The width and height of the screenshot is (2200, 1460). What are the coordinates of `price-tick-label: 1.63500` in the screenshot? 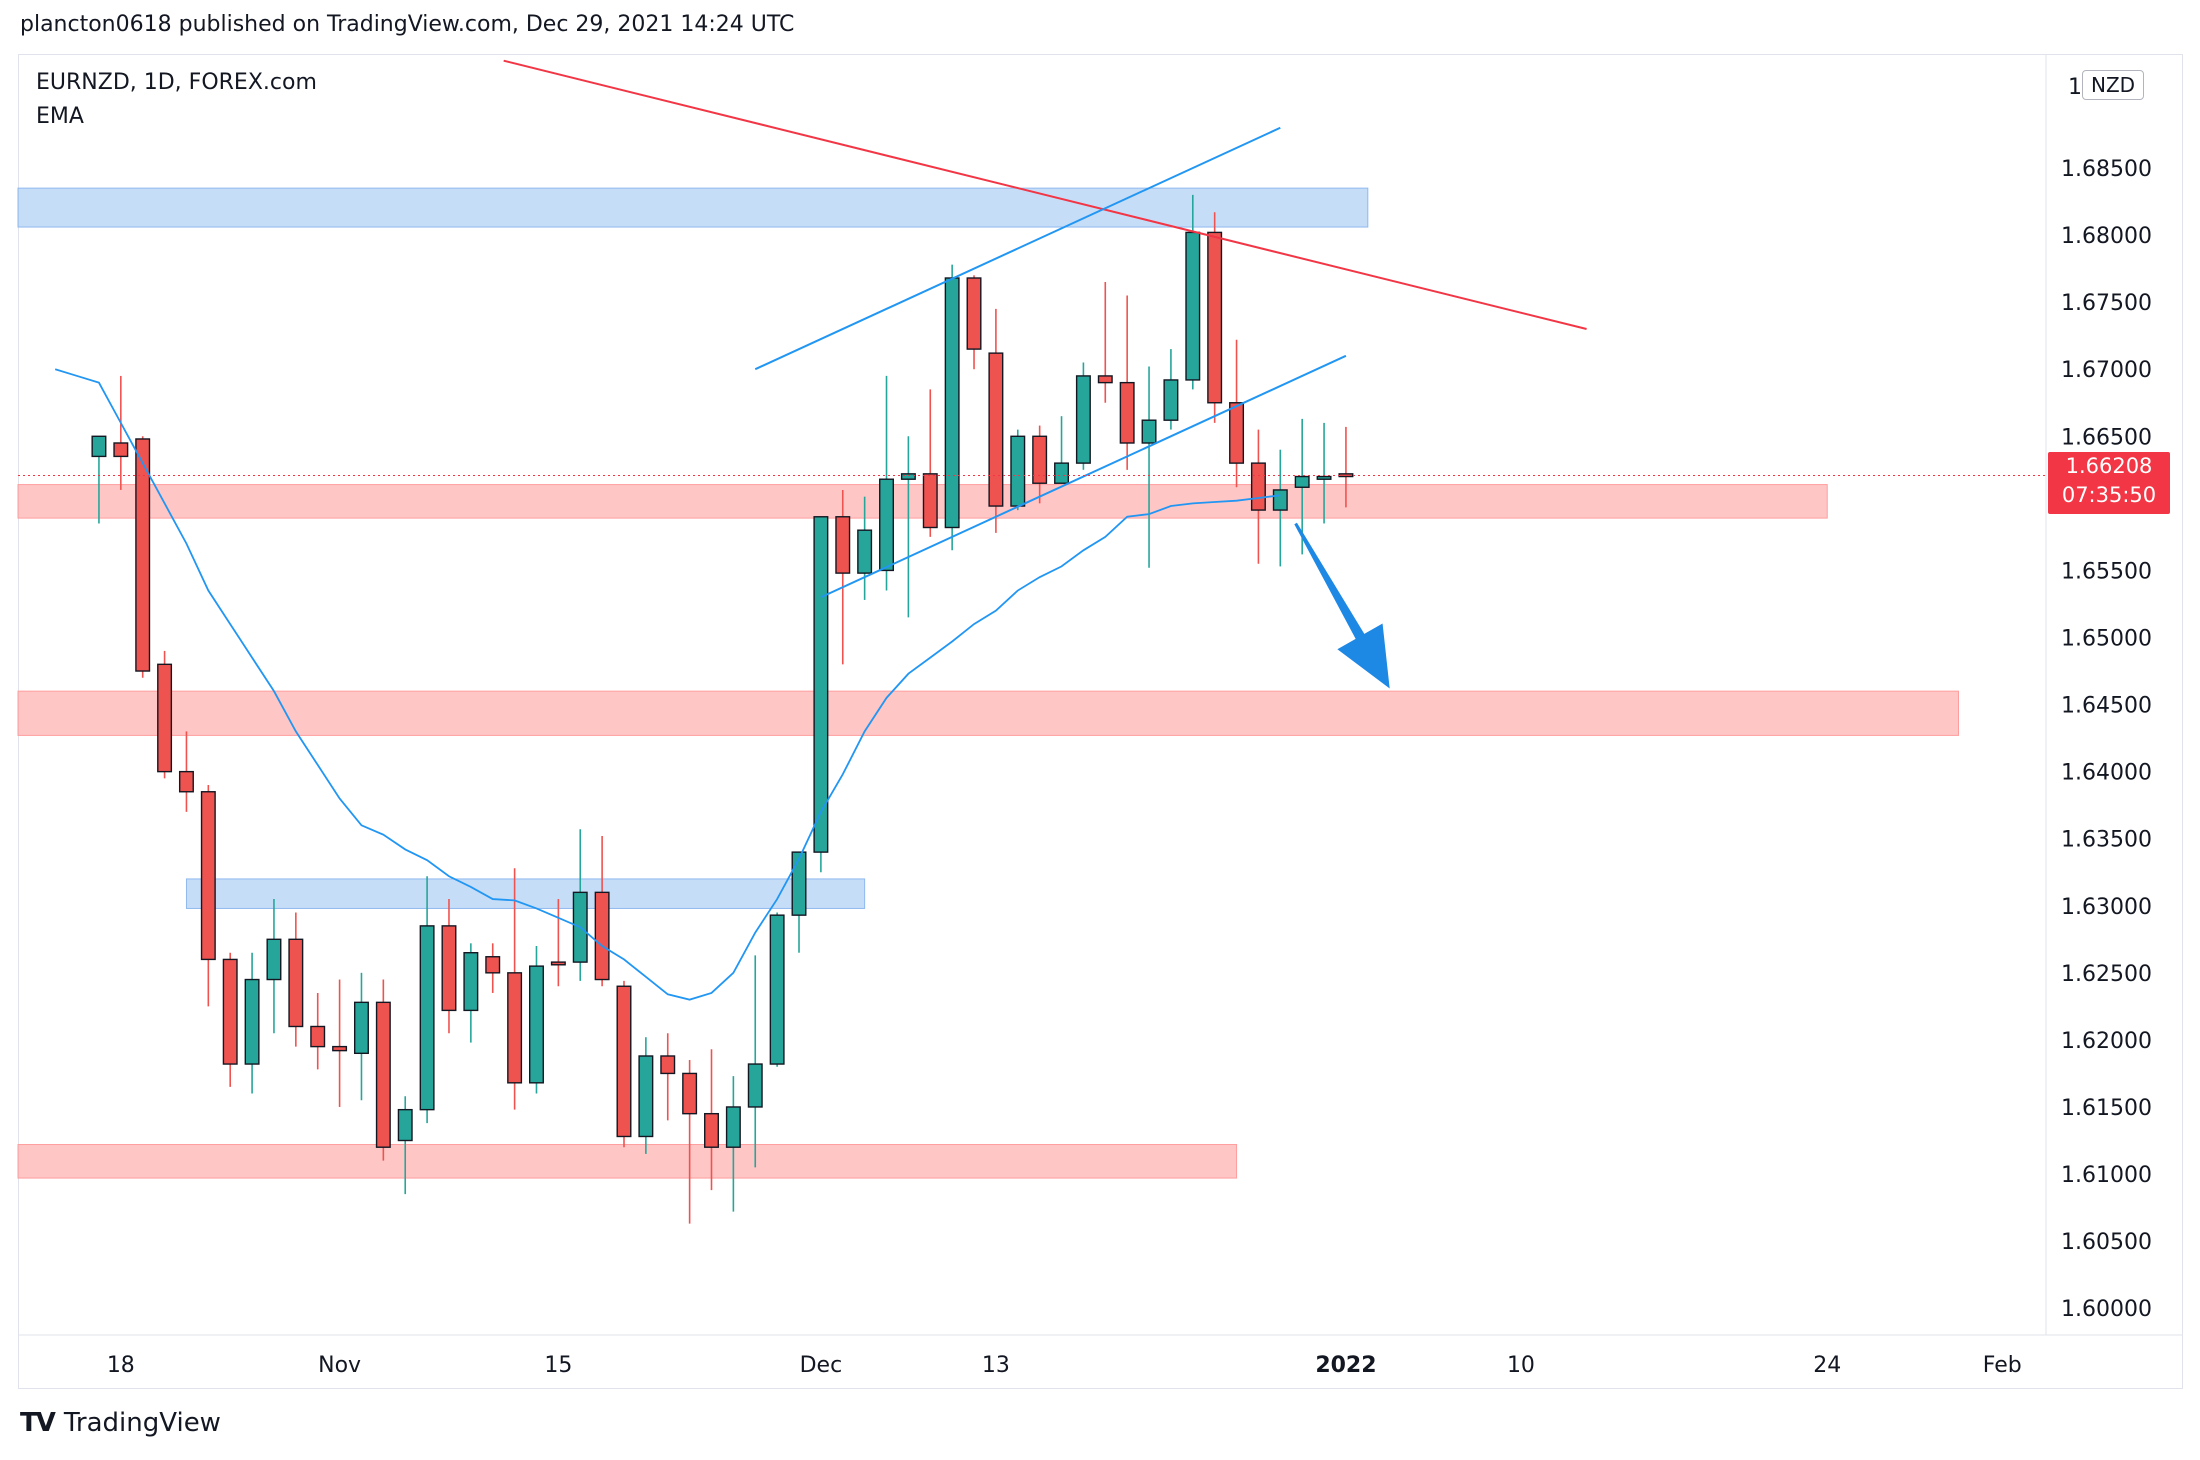 It's located at (2106, 840).